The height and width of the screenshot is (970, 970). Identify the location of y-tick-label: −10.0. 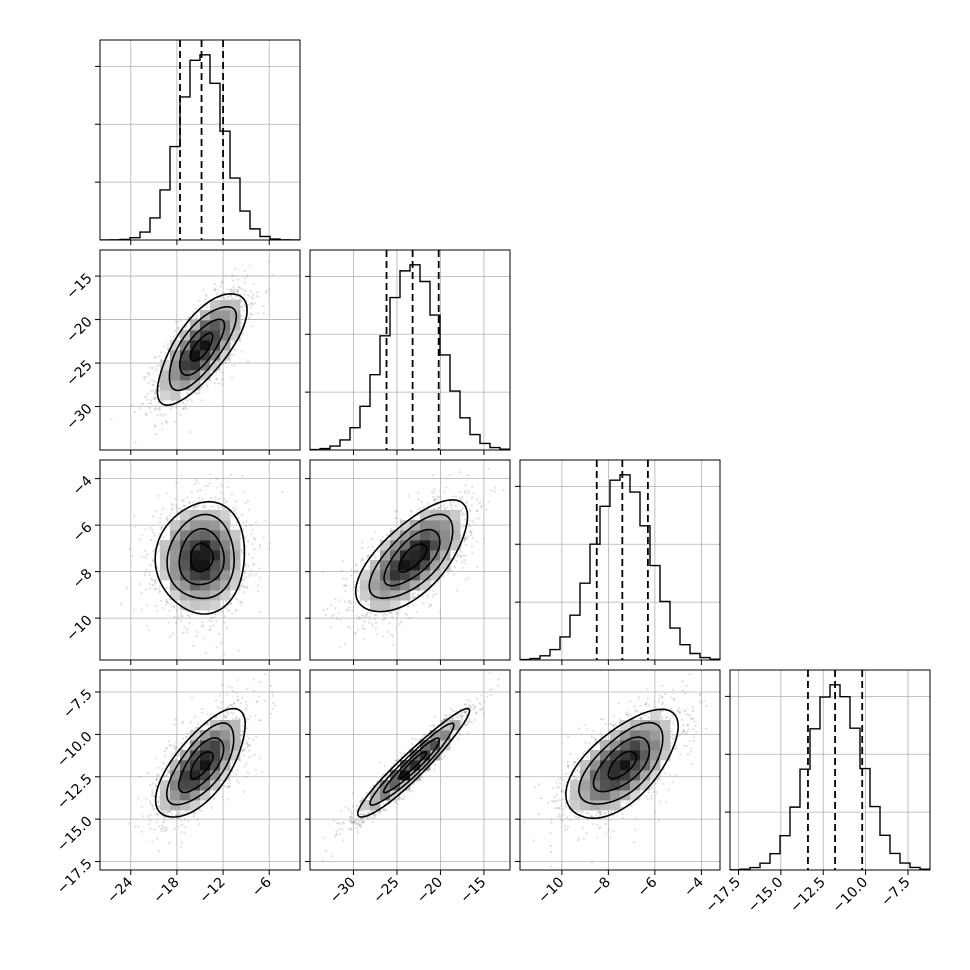
(75, 750).